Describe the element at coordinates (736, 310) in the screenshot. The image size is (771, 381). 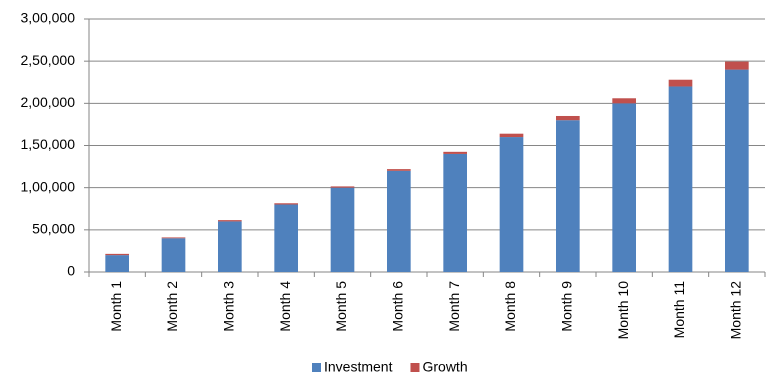
I see `x-tick-label: Month 12` at that location.